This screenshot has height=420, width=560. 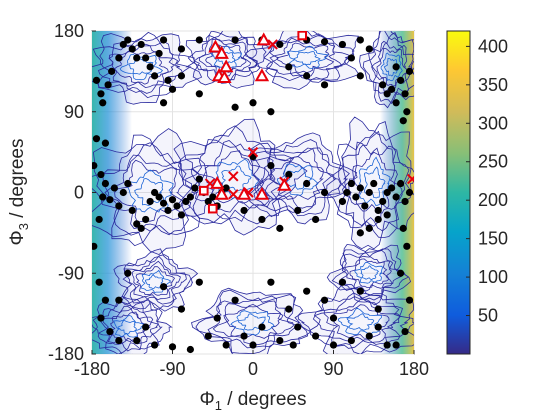 I want to click on colorbar-tick-label: 50, so click(x=488, y=316).